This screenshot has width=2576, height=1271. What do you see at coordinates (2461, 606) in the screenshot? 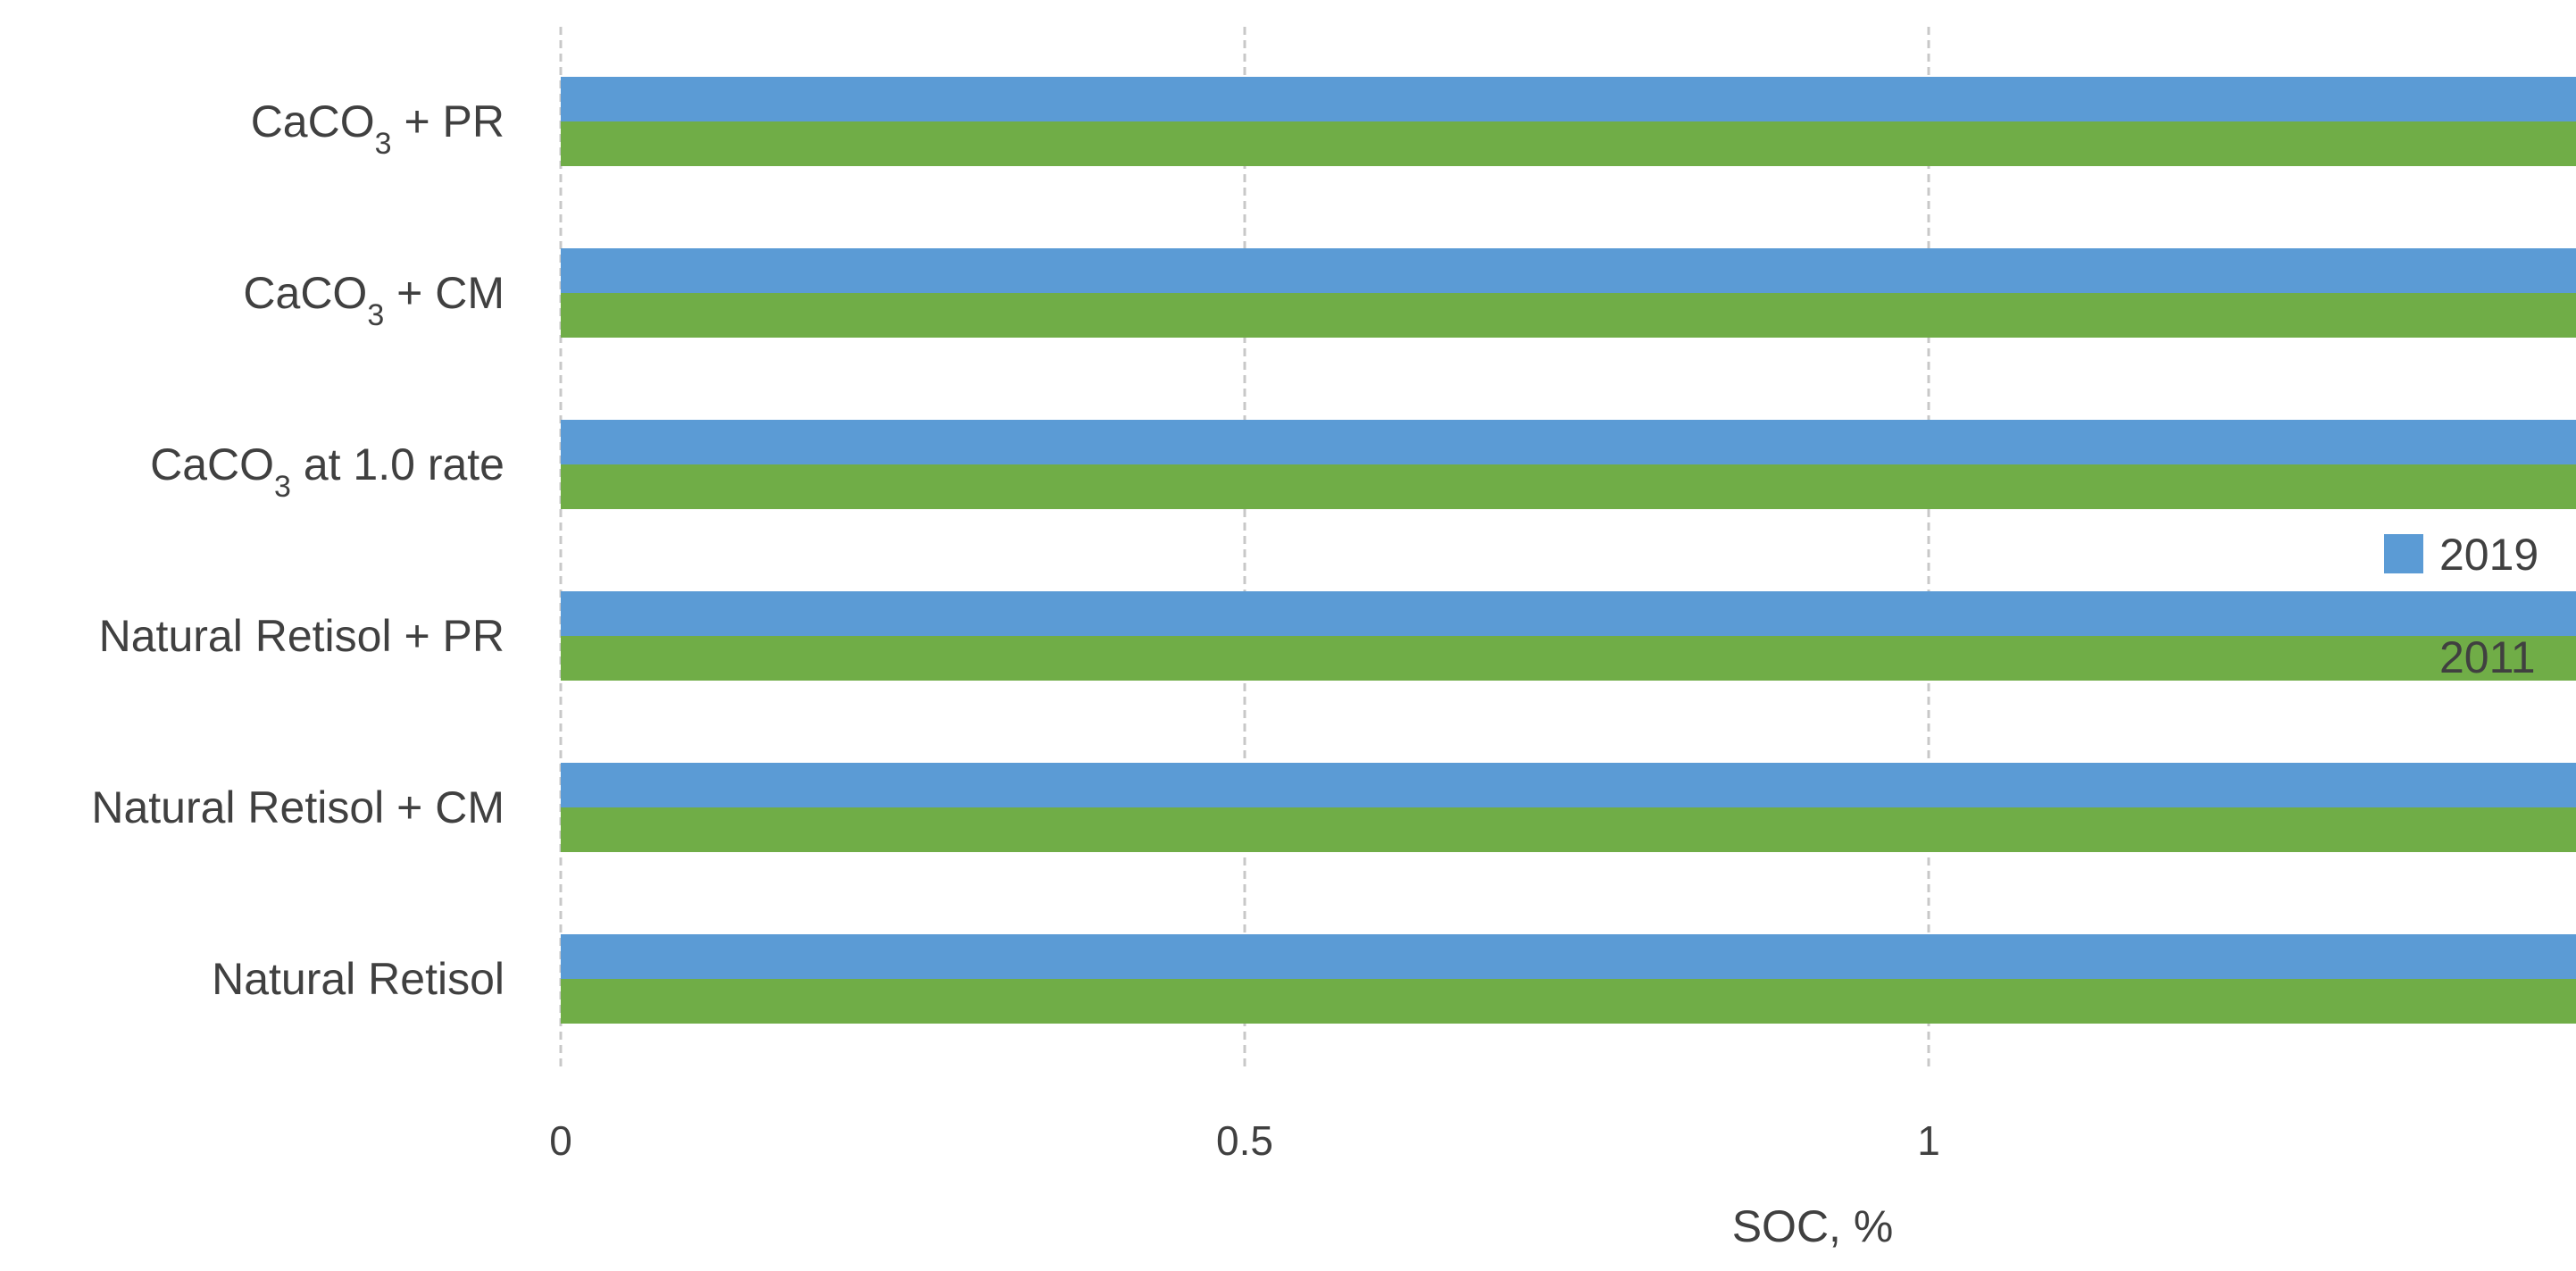
I see `legend: 2019 2011` at bounding box center [2461, 606].